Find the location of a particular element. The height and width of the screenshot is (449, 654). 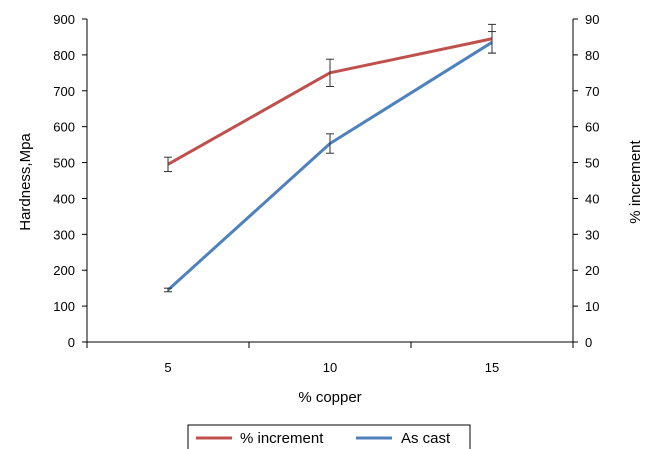

x-tick-label: 15 is located at coordinates (492, 367).